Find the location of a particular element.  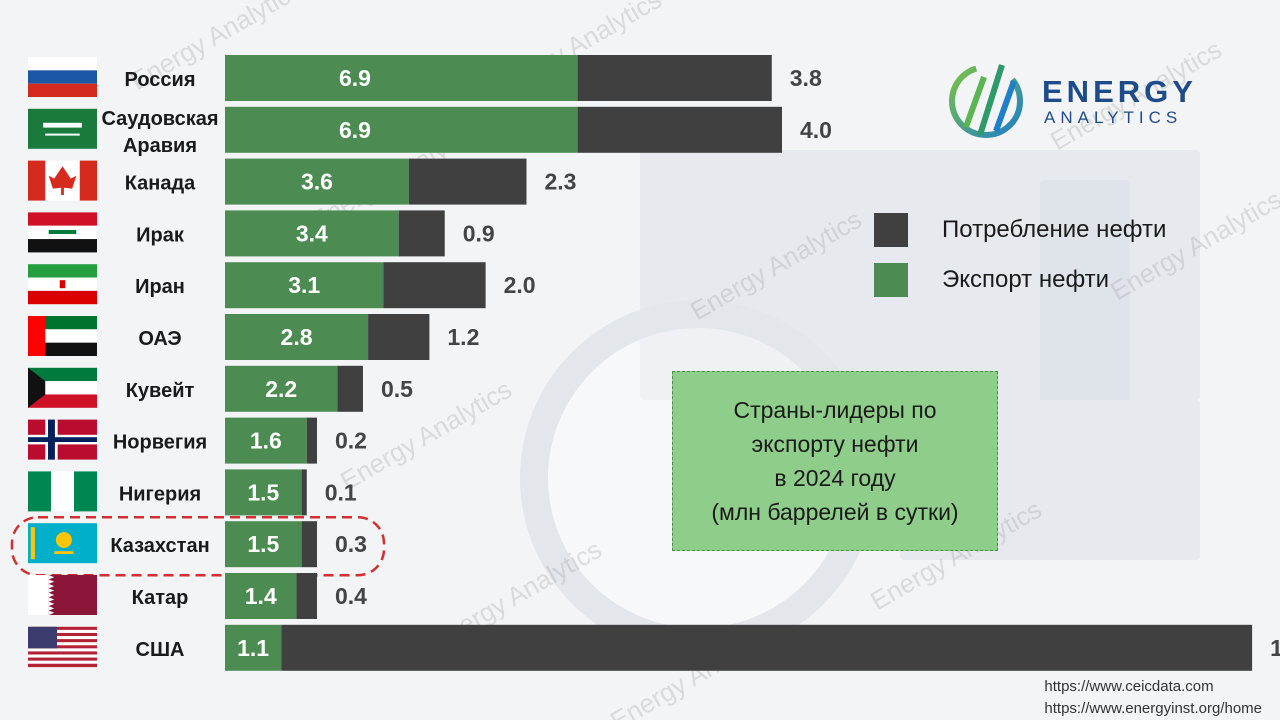

energy-analytics-logo: ENERGY ANALYTICS is located at coordinates (1071, 104).